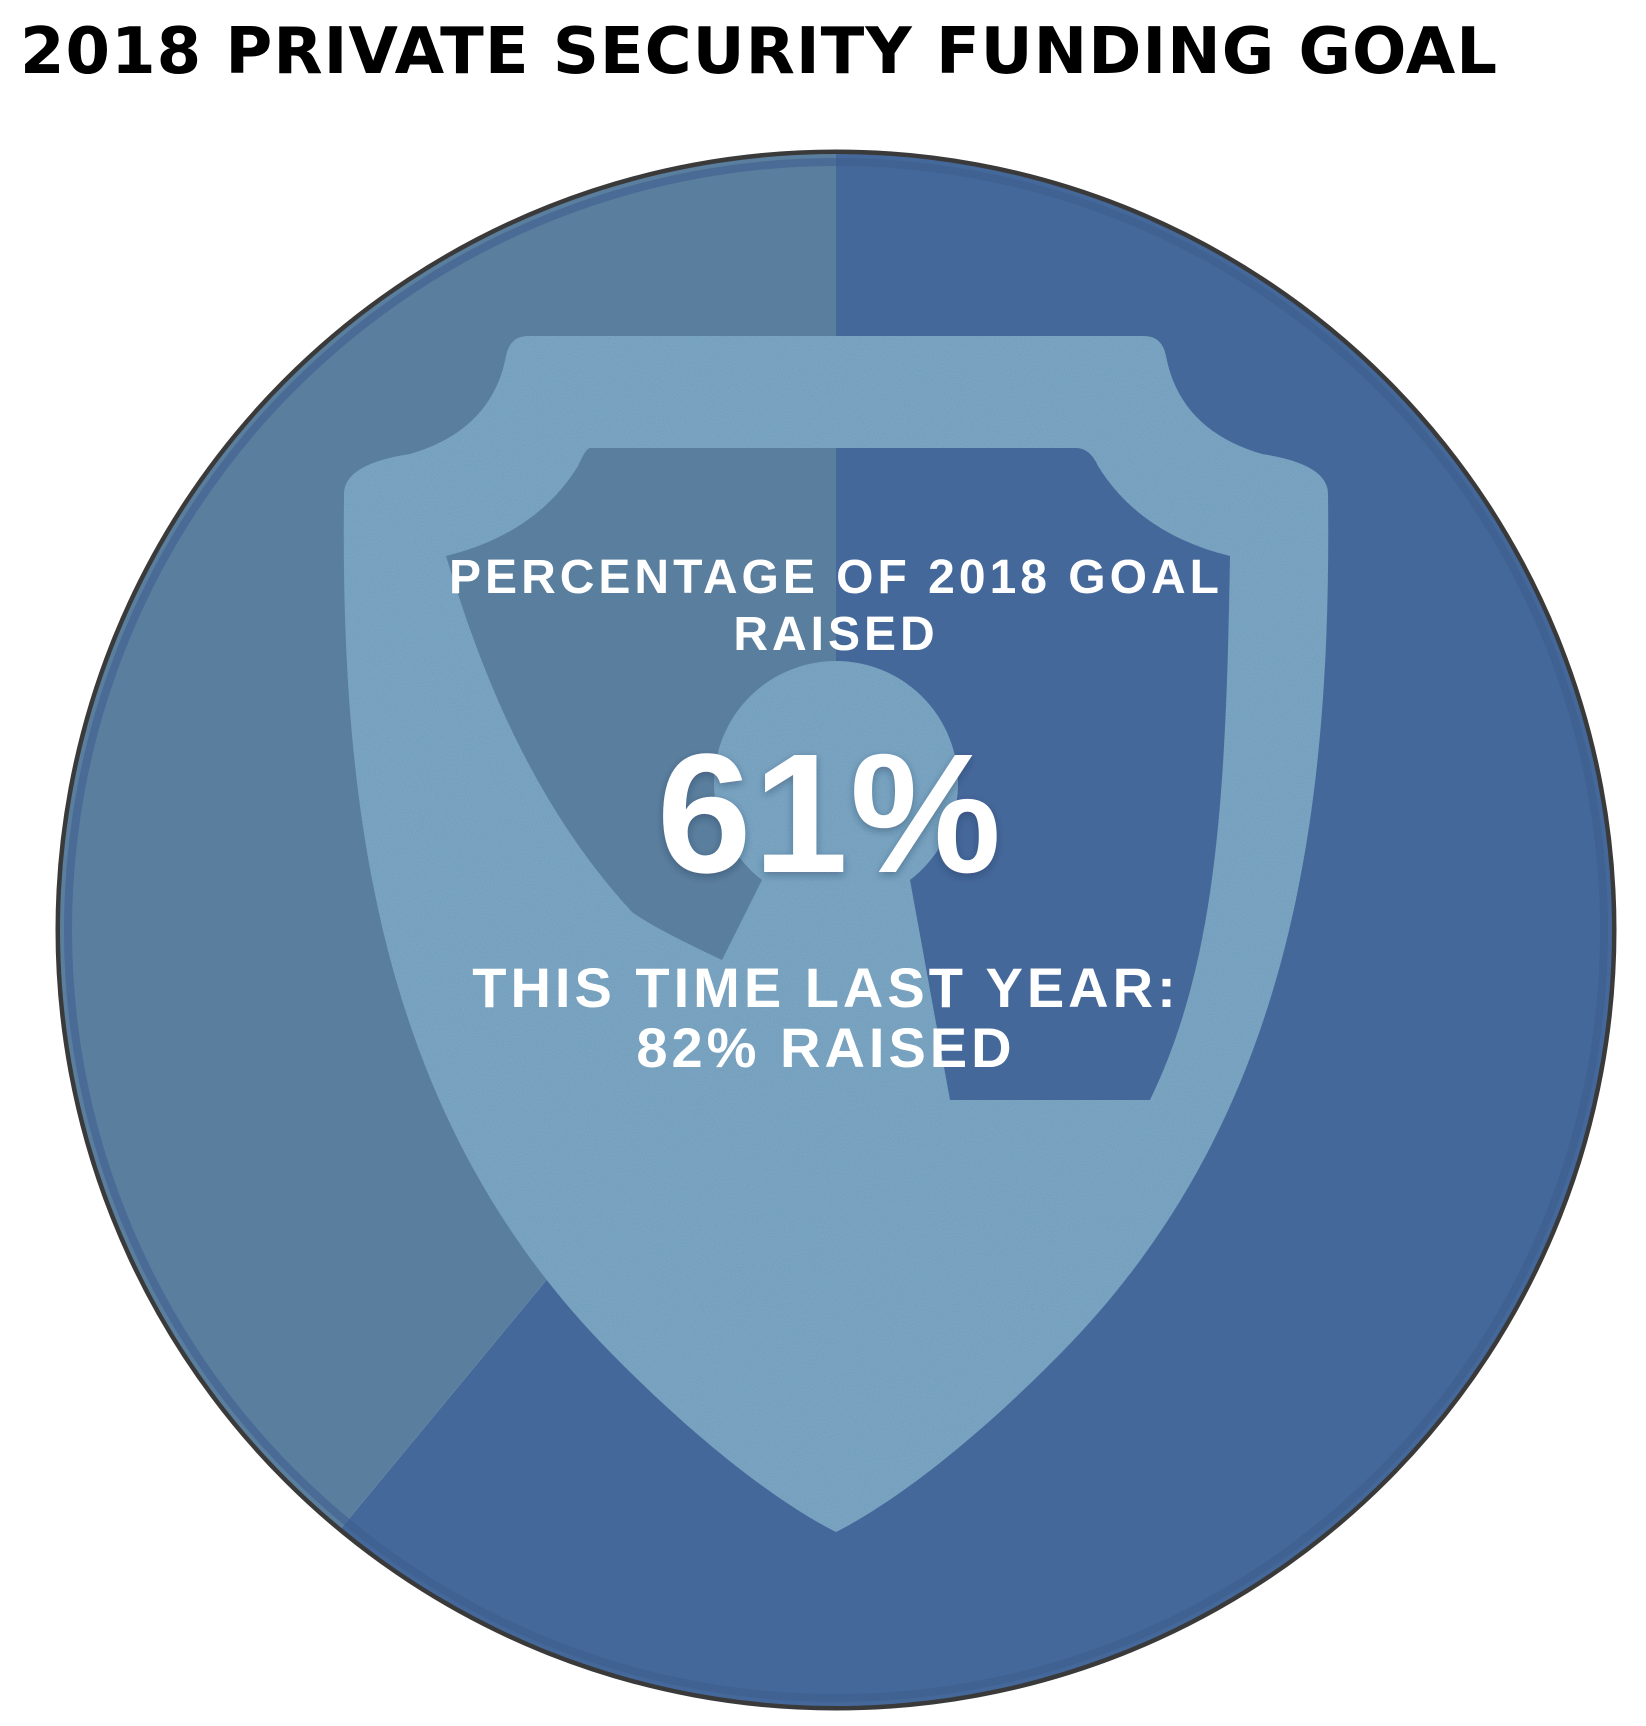 Image resolution: width=1646 pixels, height=1726 pixels. I want to click on label-line-2: RAISED, so click(835, 634).